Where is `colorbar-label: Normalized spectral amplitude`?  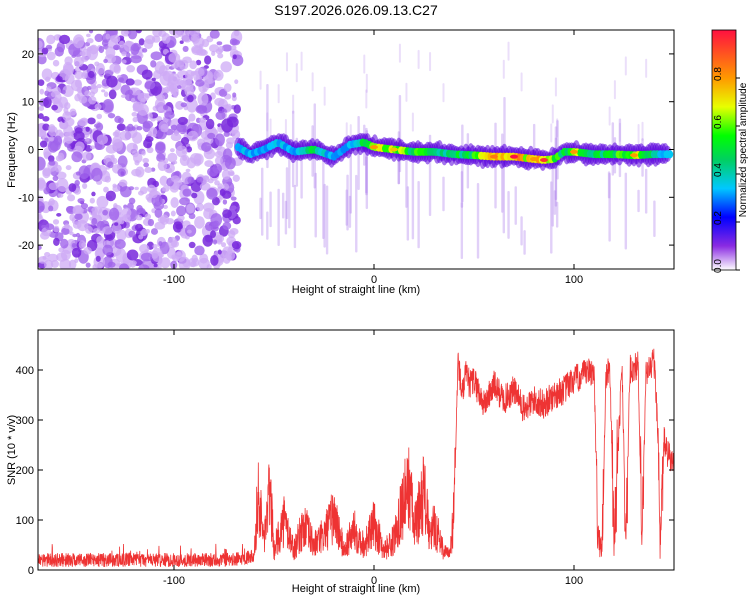
colorbar-label: Normalized spectral amplitude is located at coordinates (743, 149).